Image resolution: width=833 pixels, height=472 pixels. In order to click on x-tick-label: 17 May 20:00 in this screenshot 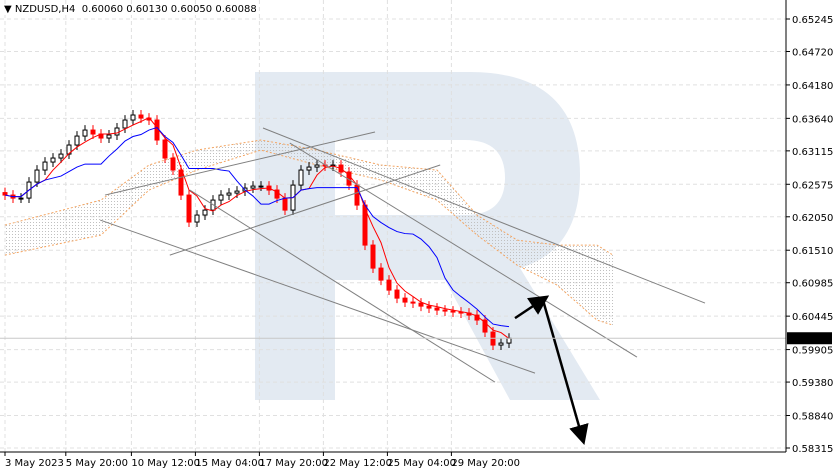, I will do `click(293, 463)`.